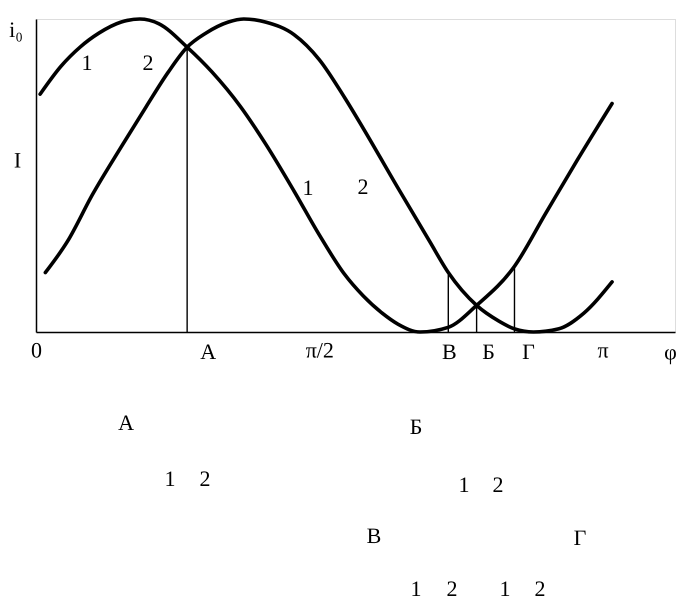 The height and width of the screenshot is (601, 689). I want to click on x-axis-title: φ, so click(670, 352).